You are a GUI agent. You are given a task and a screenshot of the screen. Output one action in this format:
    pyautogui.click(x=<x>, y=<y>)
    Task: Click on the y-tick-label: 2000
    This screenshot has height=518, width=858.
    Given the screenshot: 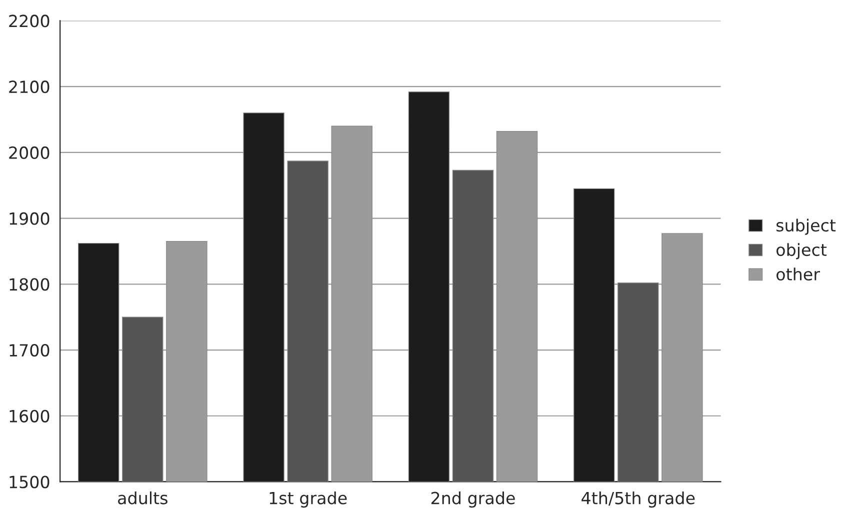 What is the action you would take?
    pyautogui.click(x=29, y=153)
    